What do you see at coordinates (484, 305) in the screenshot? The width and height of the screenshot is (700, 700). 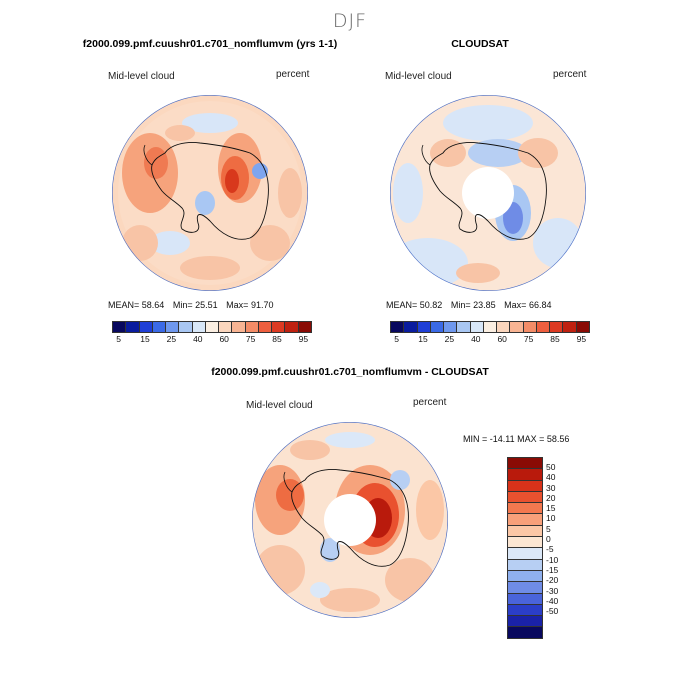 I see `obs-min-value: 23.85` at bounding box center [484, 305].